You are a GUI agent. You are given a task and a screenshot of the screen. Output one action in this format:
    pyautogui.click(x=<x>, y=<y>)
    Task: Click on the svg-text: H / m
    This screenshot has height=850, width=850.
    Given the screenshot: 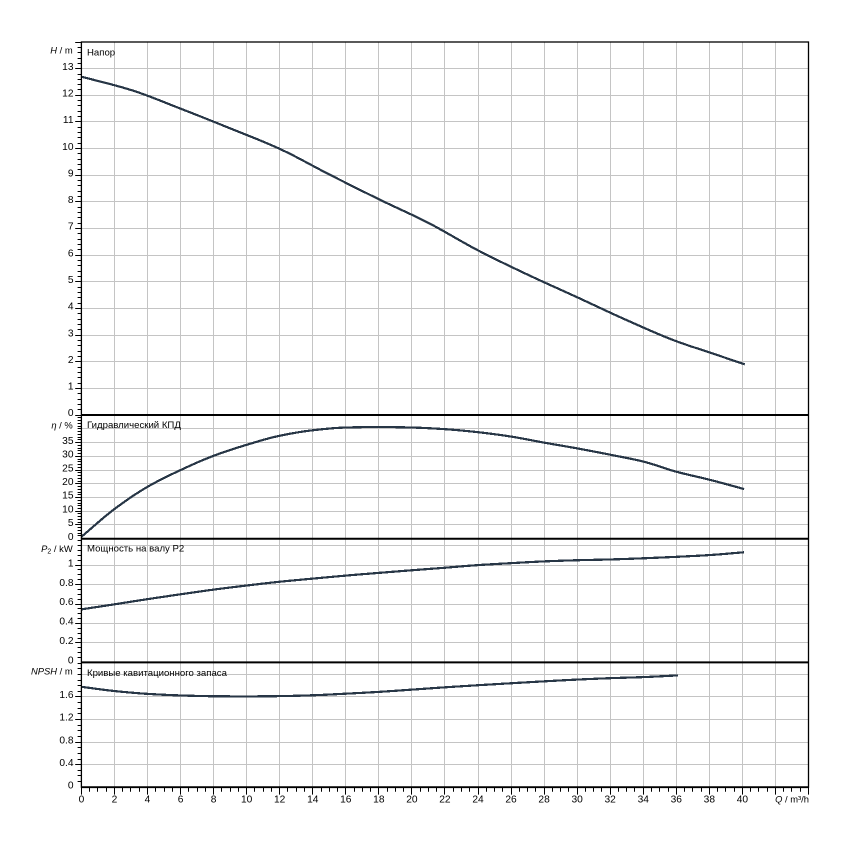 What is the action you would take?
    pyautogui.click(x=61, y=50)
    